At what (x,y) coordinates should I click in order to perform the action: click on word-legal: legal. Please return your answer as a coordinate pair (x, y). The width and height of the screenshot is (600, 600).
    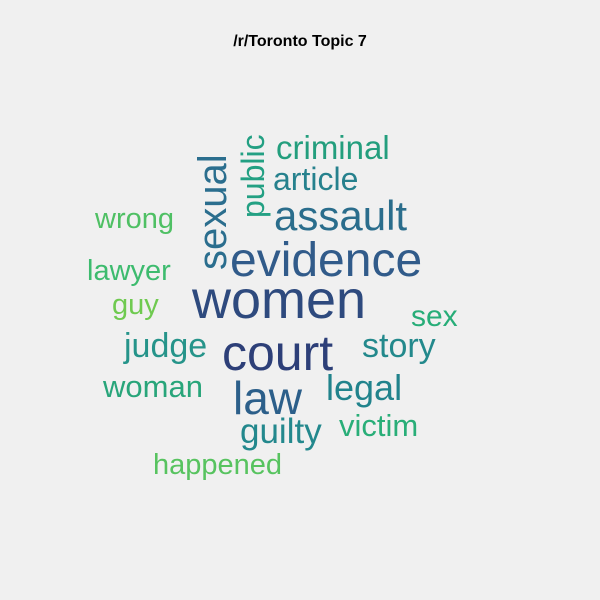
    Looking at the image, I should click on (364, 387).